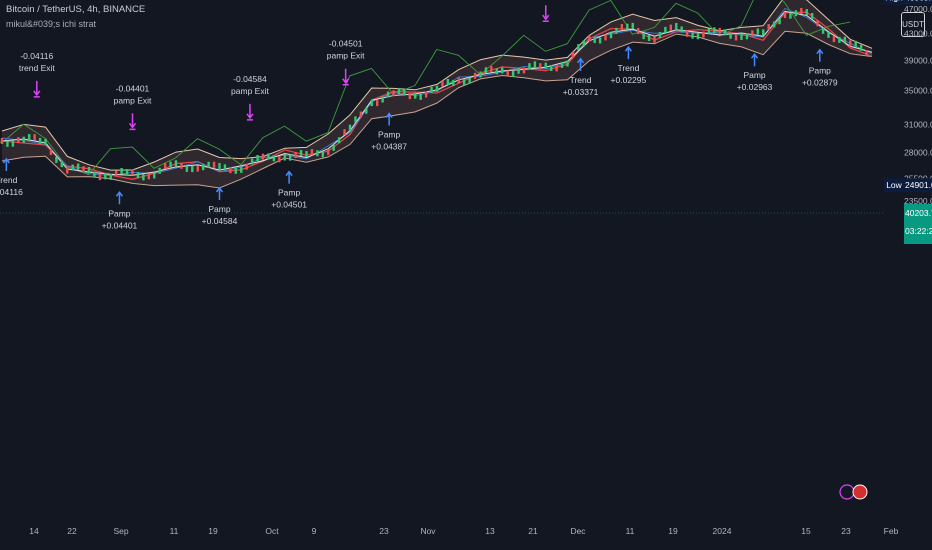 The width and height of the screenshot is (932, 550). I want to click on entry-value-label: -0.04116, so click(11, 192).